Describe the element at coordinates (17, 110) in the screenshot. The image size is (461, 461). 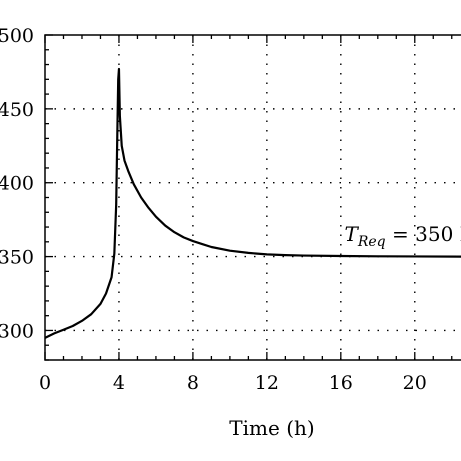
I see `y-tick-label-450: 450` at that location.